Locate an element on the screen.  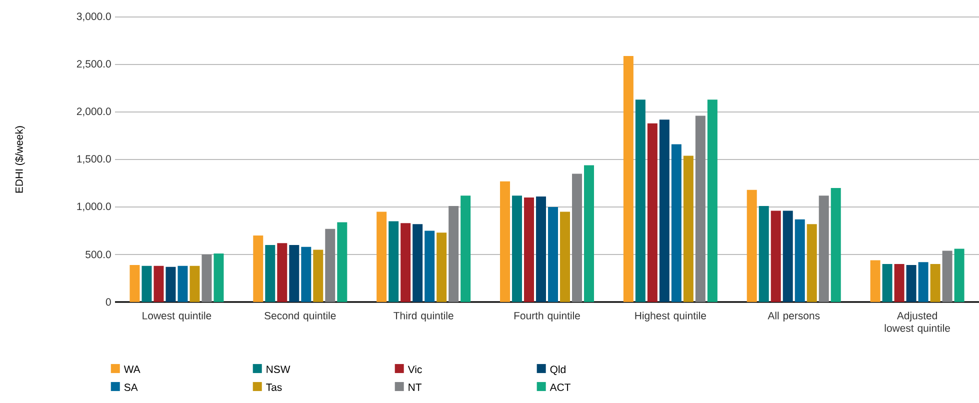
y-tick-label: 0 is located at coordinates (108, 302).